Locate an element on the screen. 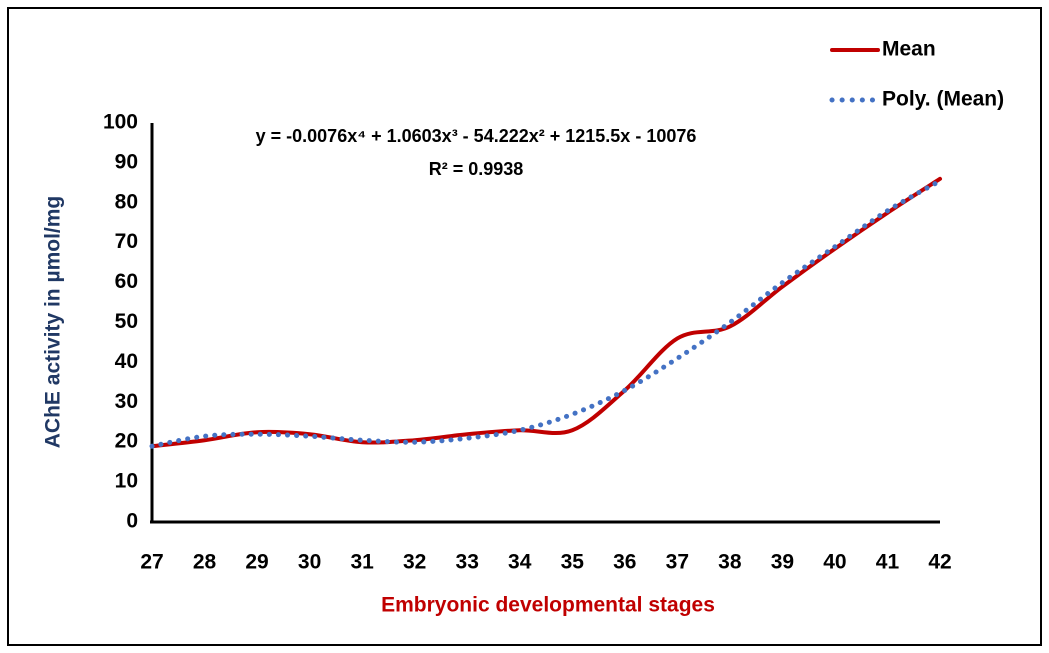 Image resolution: width=1049 pixels, height=653 pixels. x-tick-label: 30 is located at coordinates (309, 562).